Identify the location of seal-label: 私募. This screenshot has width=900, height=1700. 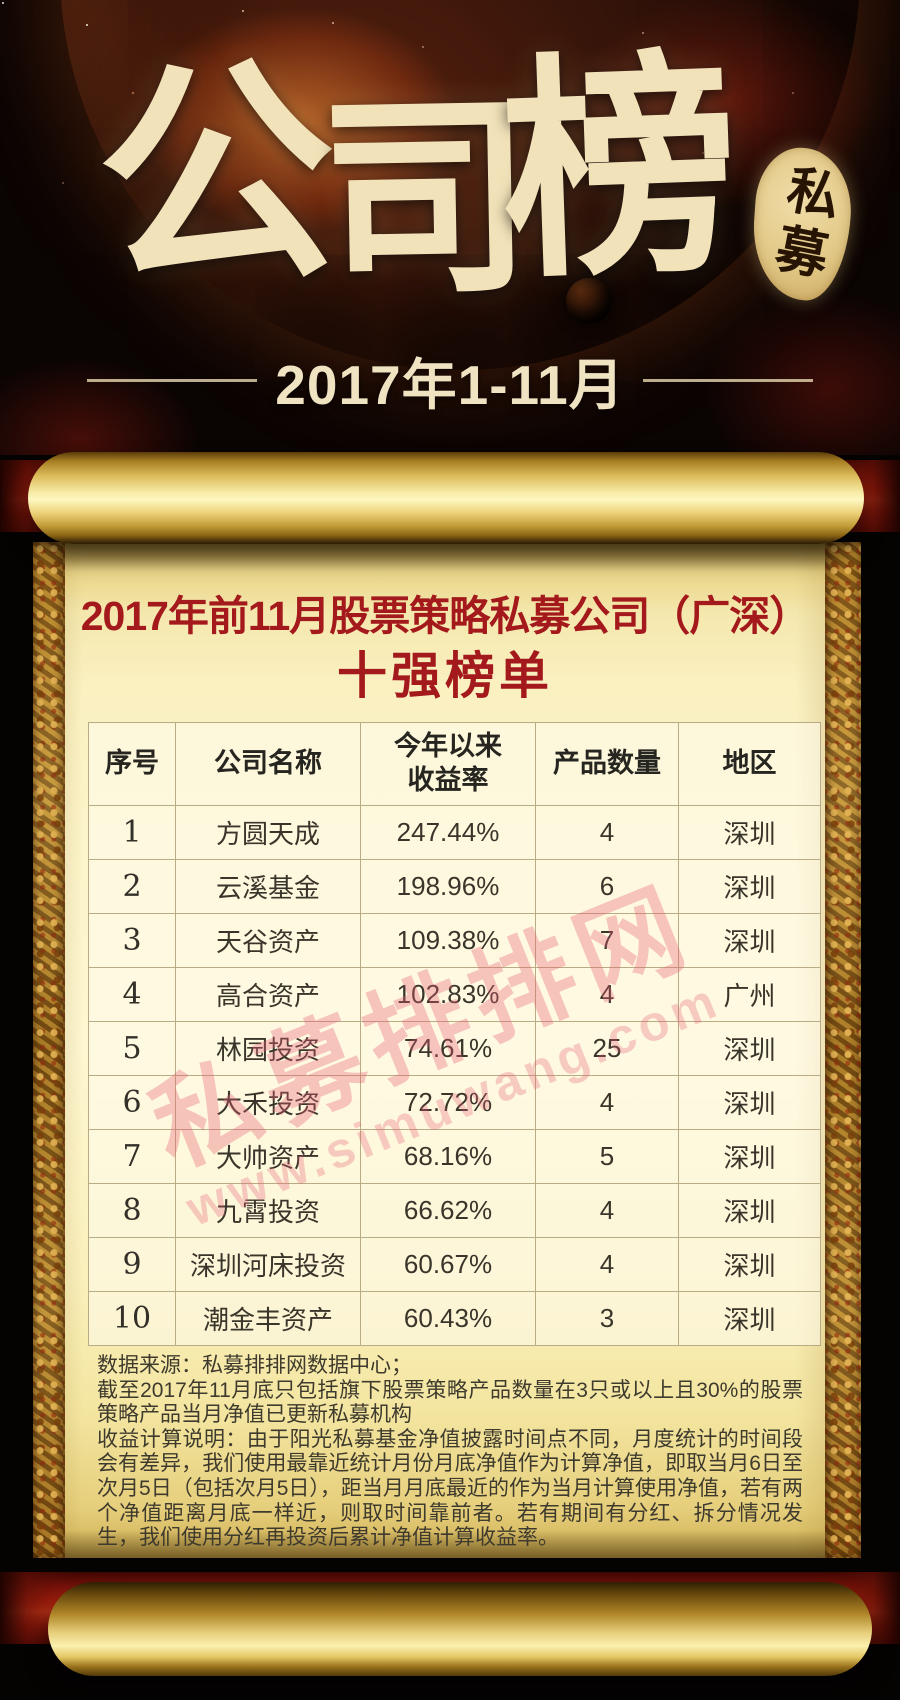
(802, 224).